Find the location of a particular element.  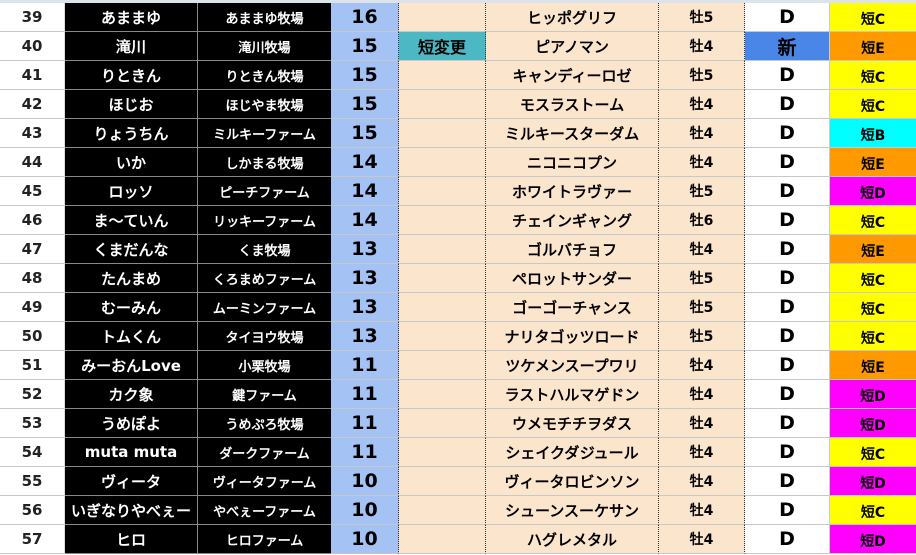

score-cell: 15 is located at coordinates (365, 104).